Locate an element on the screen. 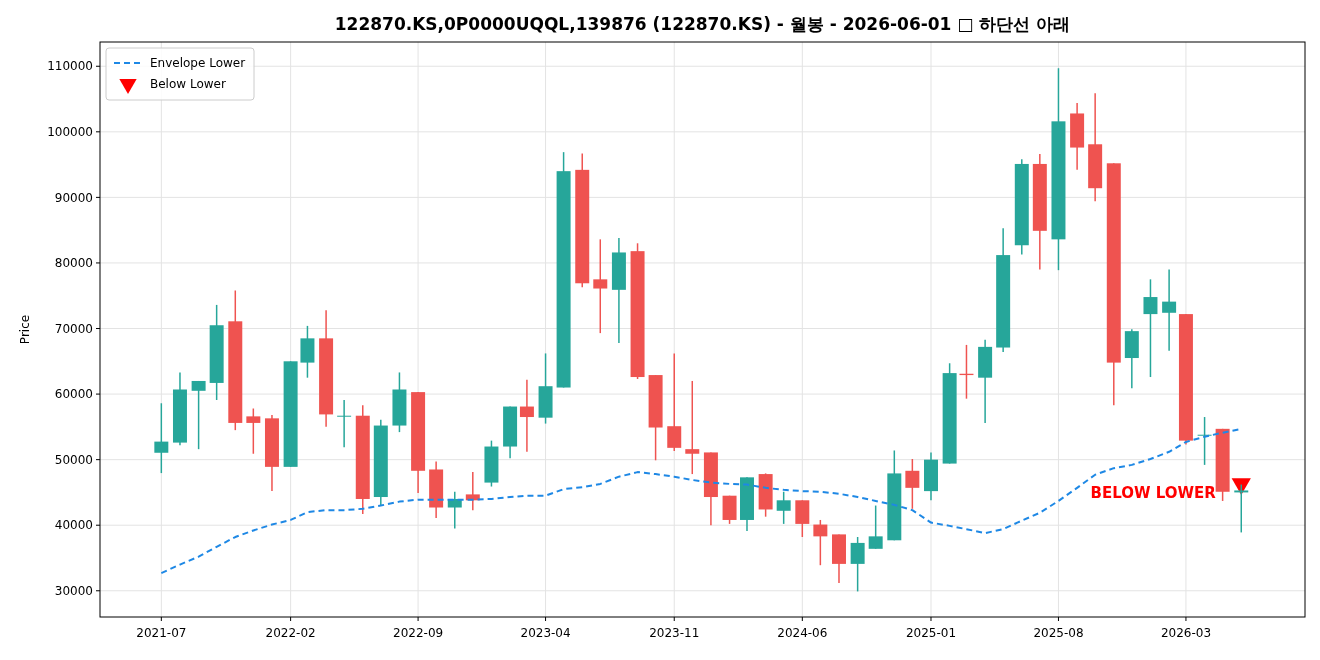 This screenshot has height=660, width=1320. x-tick-label: 2026-03 is located at coordinates (1186, 633).